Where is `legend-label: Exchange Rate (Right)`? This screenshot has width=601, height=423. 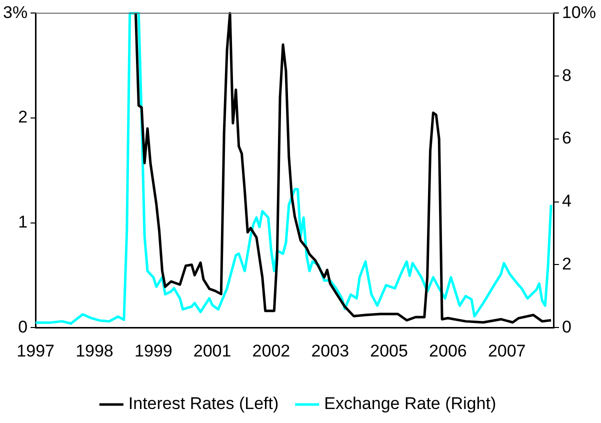
legend-label: Exchange Rate (Right) is located at coordinates (410, 404).